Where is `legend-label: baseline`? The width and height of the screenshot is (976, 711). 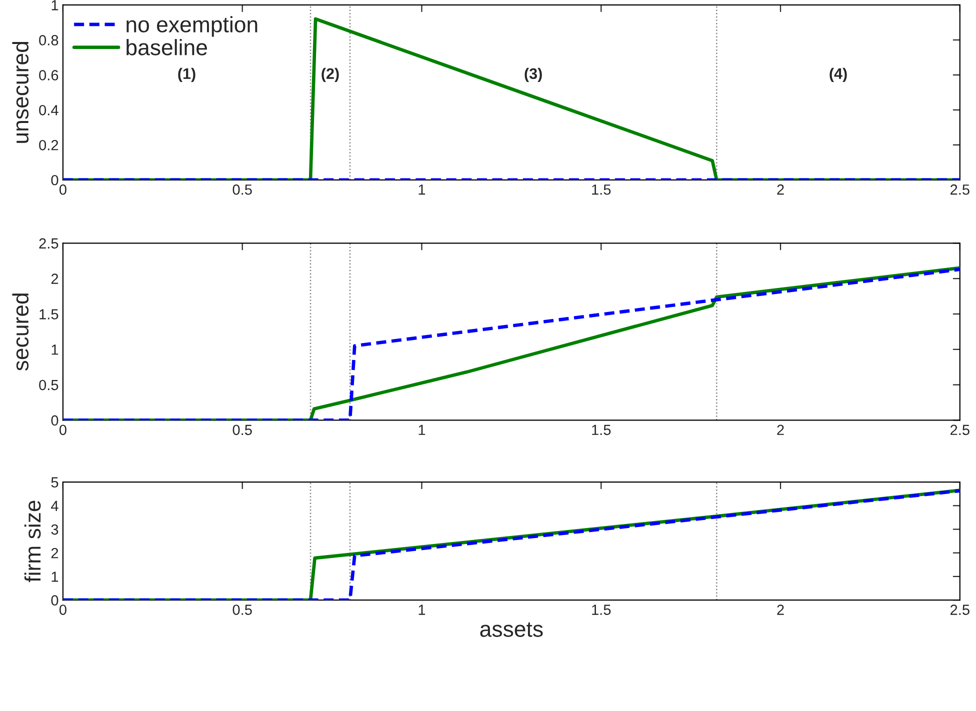 legend-label: baseline is located at coordinates (166, 47).